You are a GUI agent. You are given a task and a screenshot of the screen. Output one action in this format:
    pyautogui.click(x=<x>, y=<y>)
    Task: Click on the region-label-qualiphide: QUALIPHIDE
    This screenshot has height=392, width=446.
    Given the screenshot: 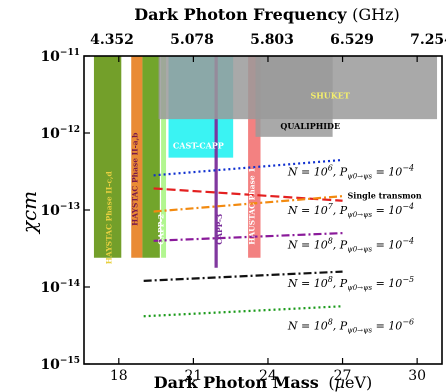 What is the action you would take?
    pyautogui.click(x=310, y=126)
    